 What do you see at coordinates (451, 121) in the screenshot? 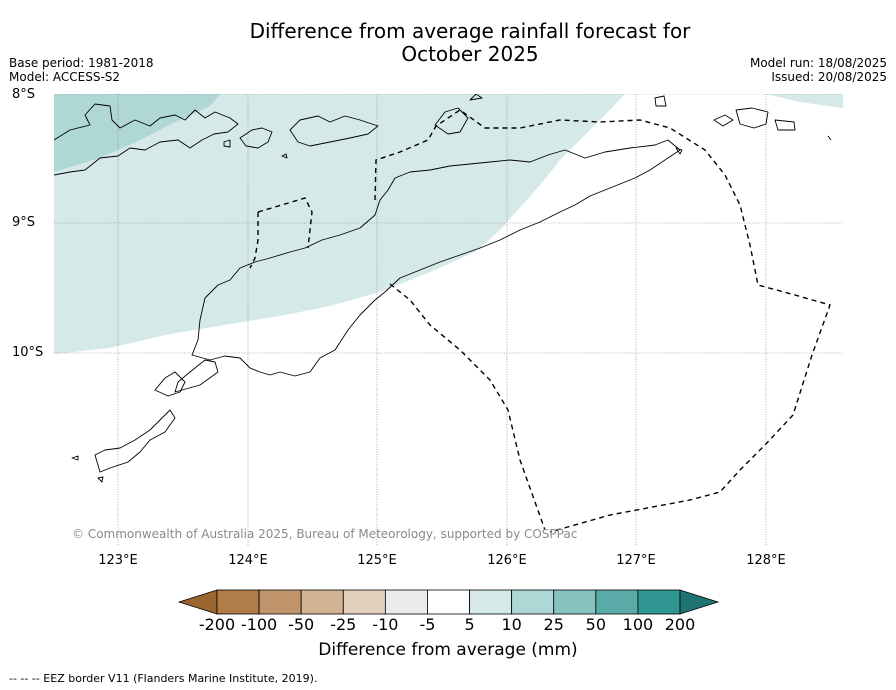
I see `coast-wetar` at bounding box center [451, 121].